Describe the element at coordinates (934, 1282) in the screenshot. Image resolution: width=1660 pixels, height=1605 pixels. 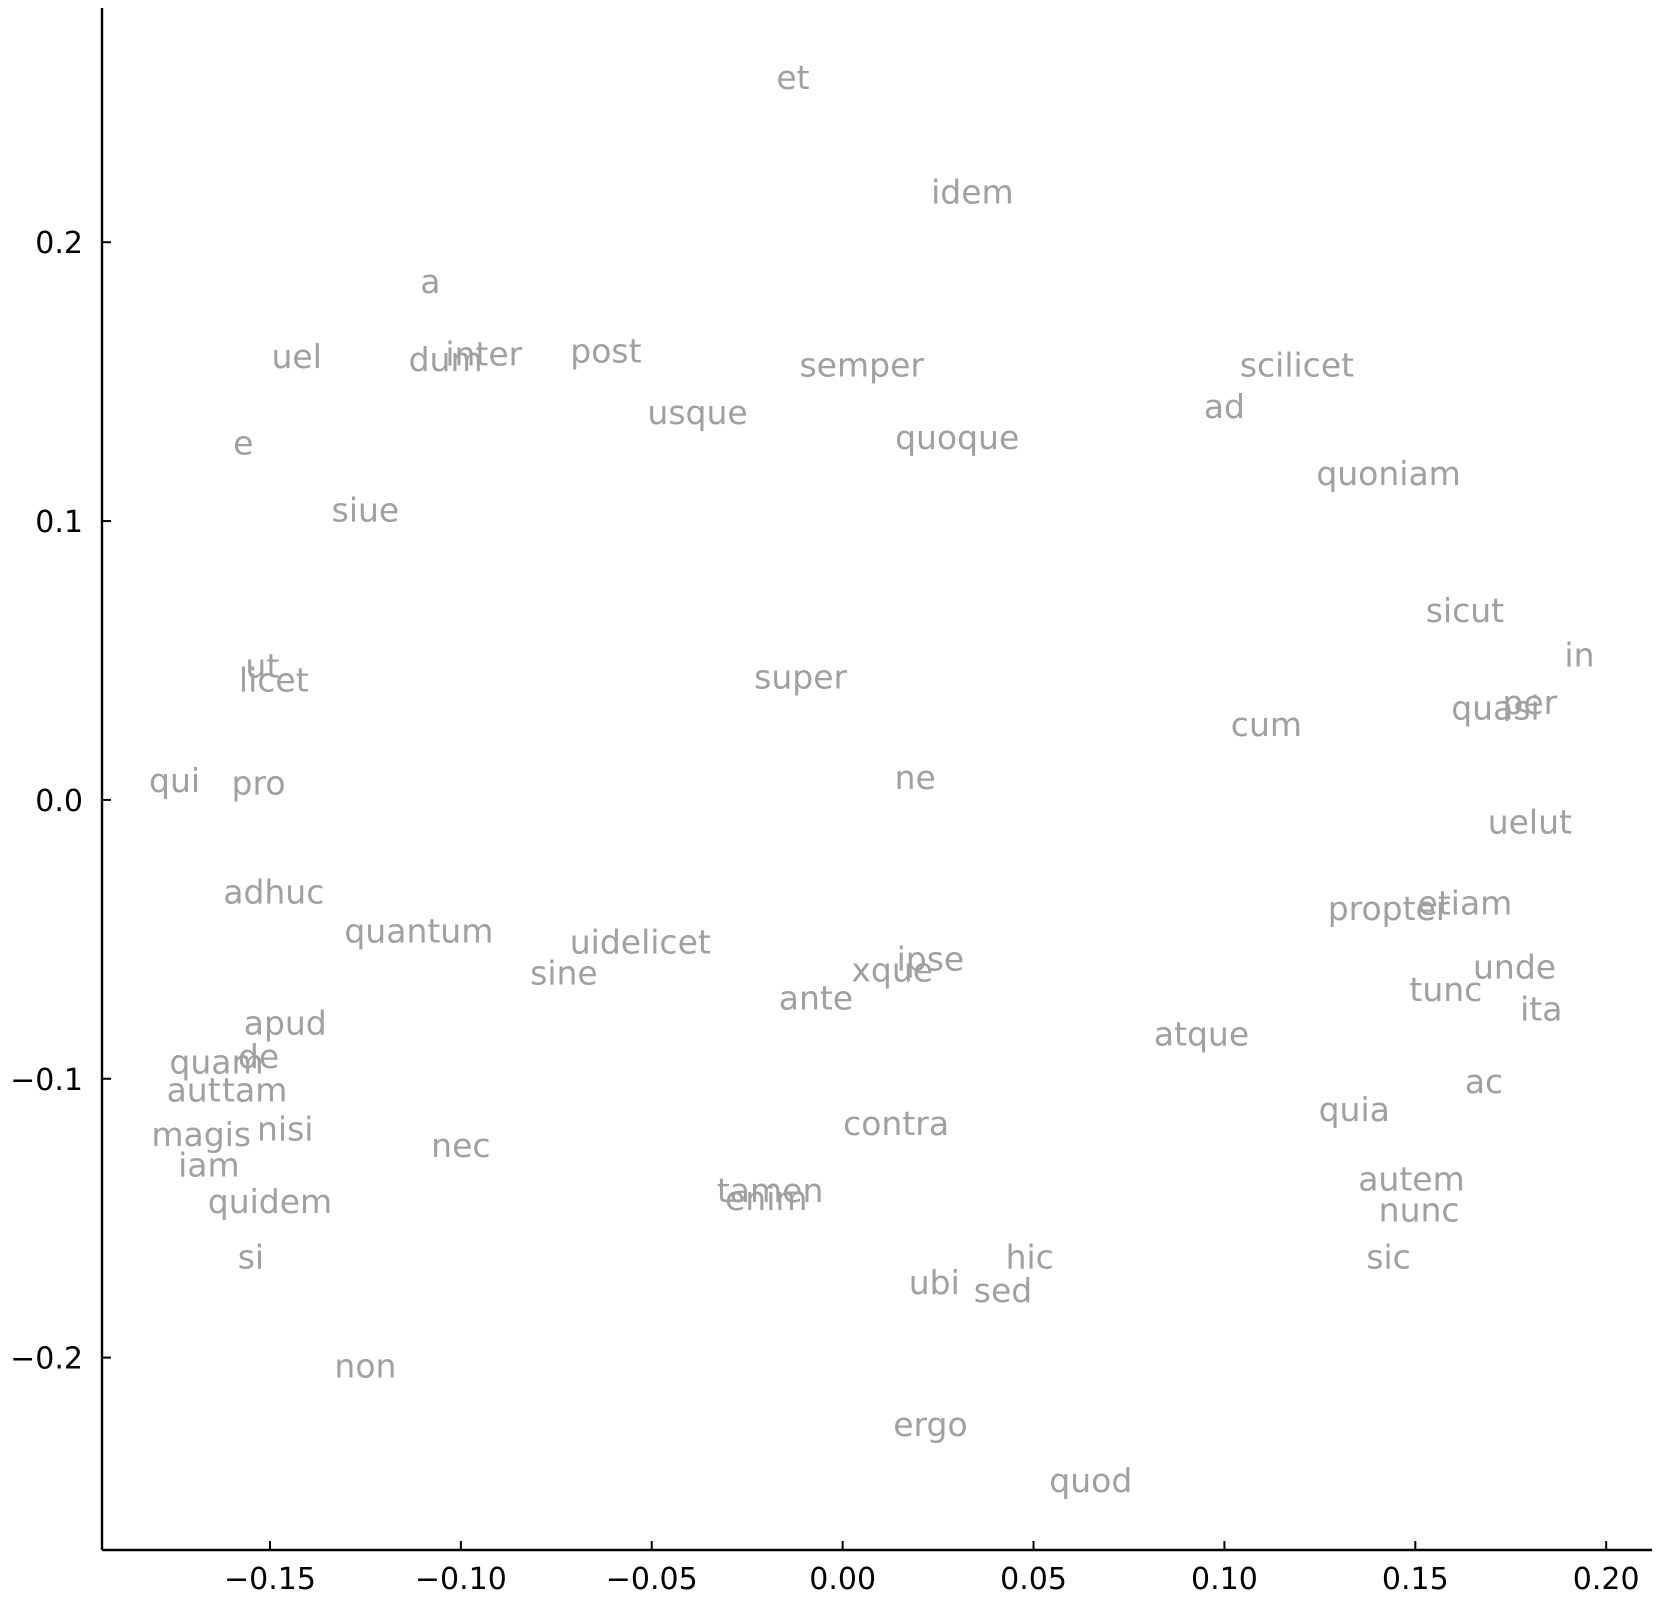
I see `word-point-label: ubi` at that location.